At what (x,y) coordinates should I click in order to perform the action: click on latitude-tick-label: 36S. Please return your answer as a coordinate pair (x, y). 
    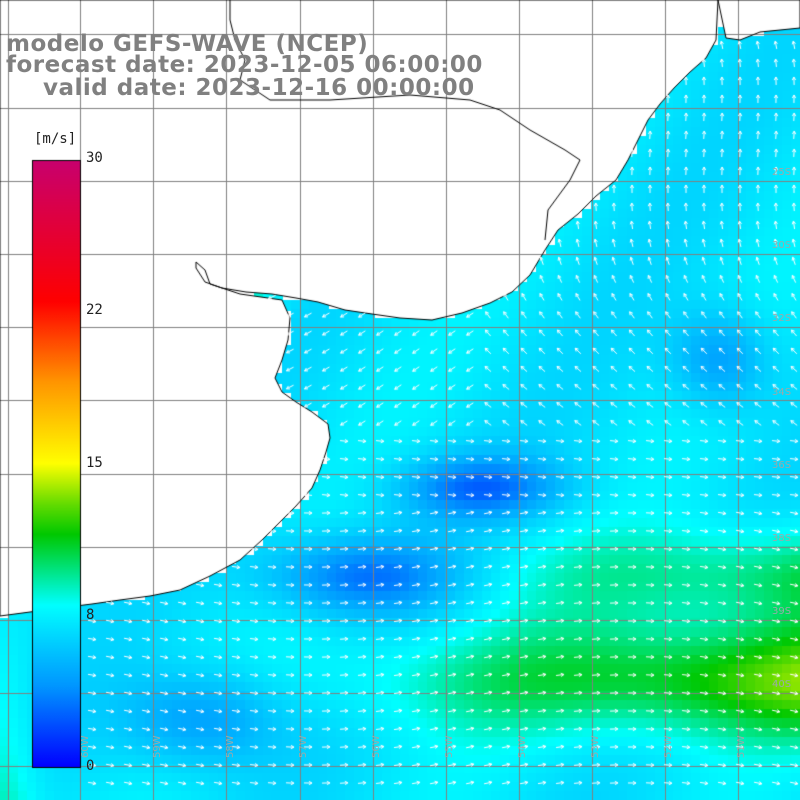
    Looking at the image, I should click on (781, 465).